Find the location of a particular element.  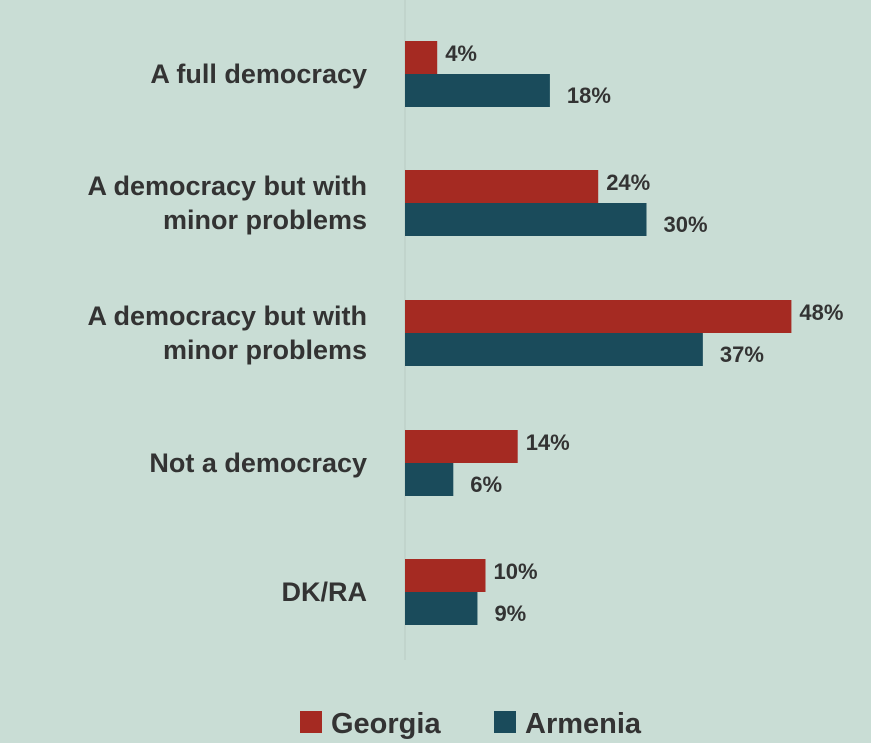

data-label-armenia: 37% is located at coordinates (742, 354).